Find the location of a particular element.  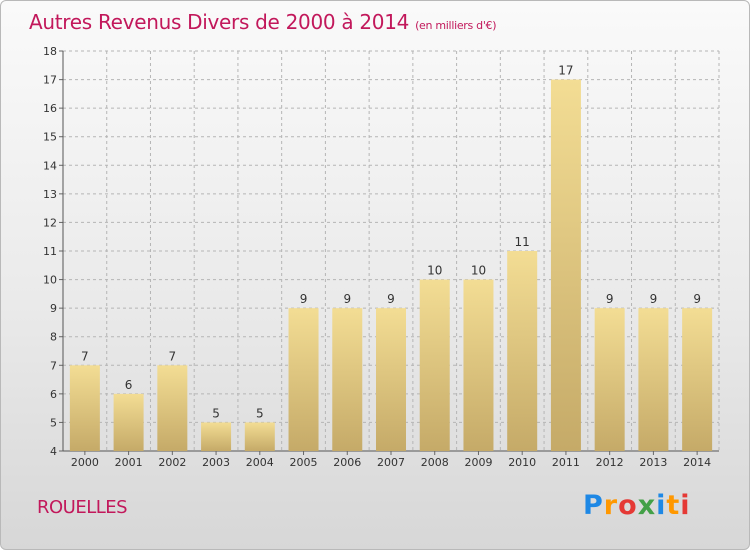

x-tick-label: 2013 is located at coordinates (653, 462).